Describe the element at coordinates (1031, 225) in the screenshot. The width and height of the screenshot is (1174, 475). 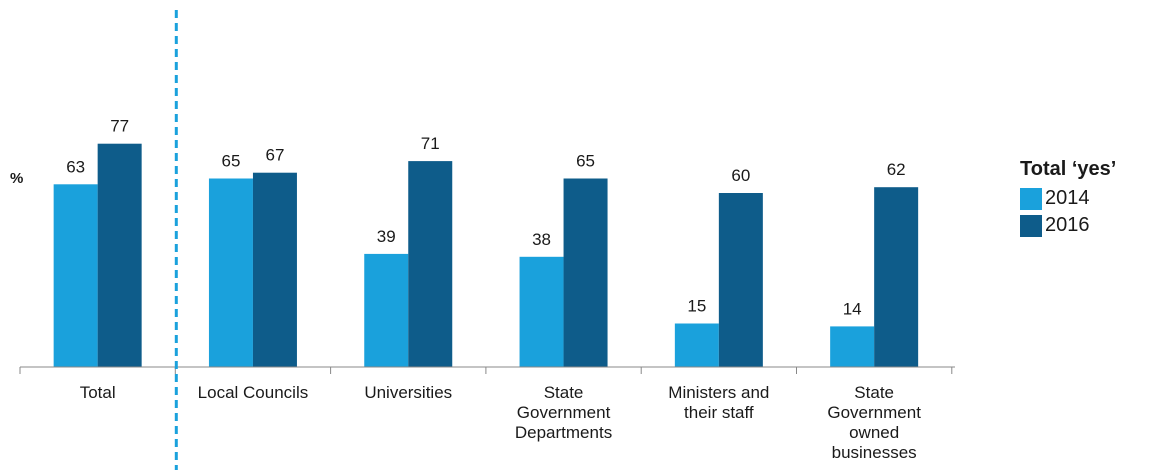
I see `legend-swatch-2016` at that location.